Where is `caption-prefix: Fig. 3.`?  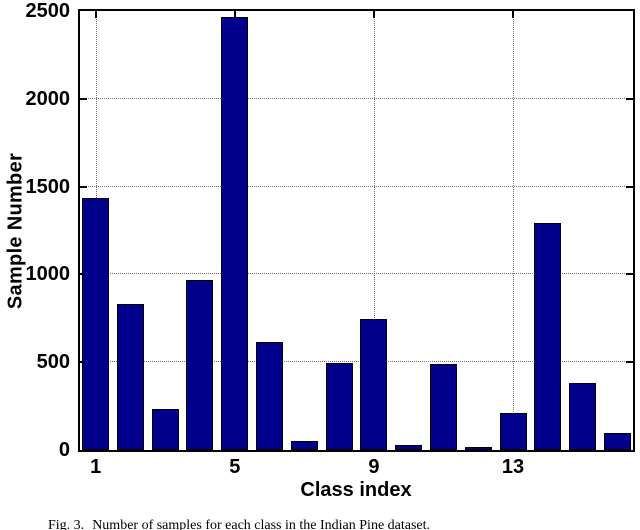 caption-prefix: Fig. 3. is located at coordinates (66, 524).